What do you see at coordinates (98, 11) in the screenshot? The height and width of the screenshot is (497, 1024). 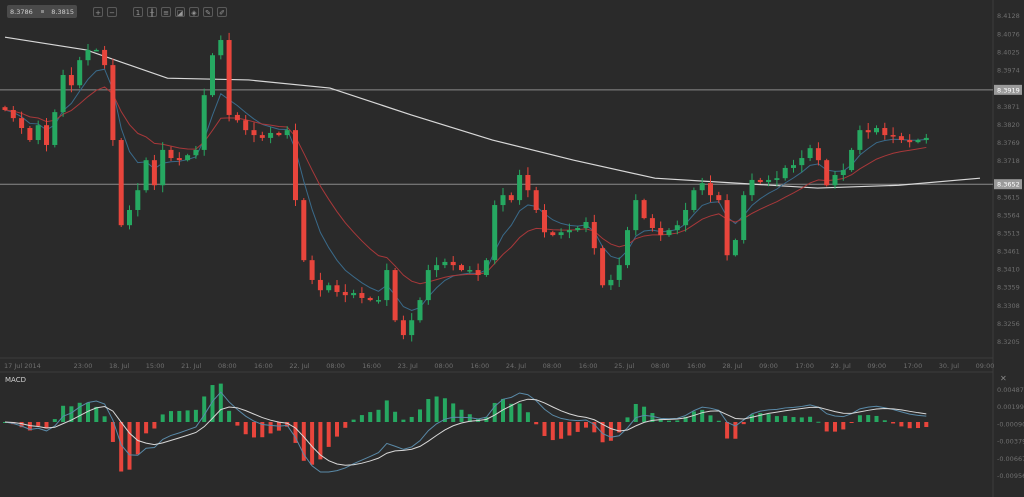 I see `zoom-in-icon: +` at bounding box center [98, 11].